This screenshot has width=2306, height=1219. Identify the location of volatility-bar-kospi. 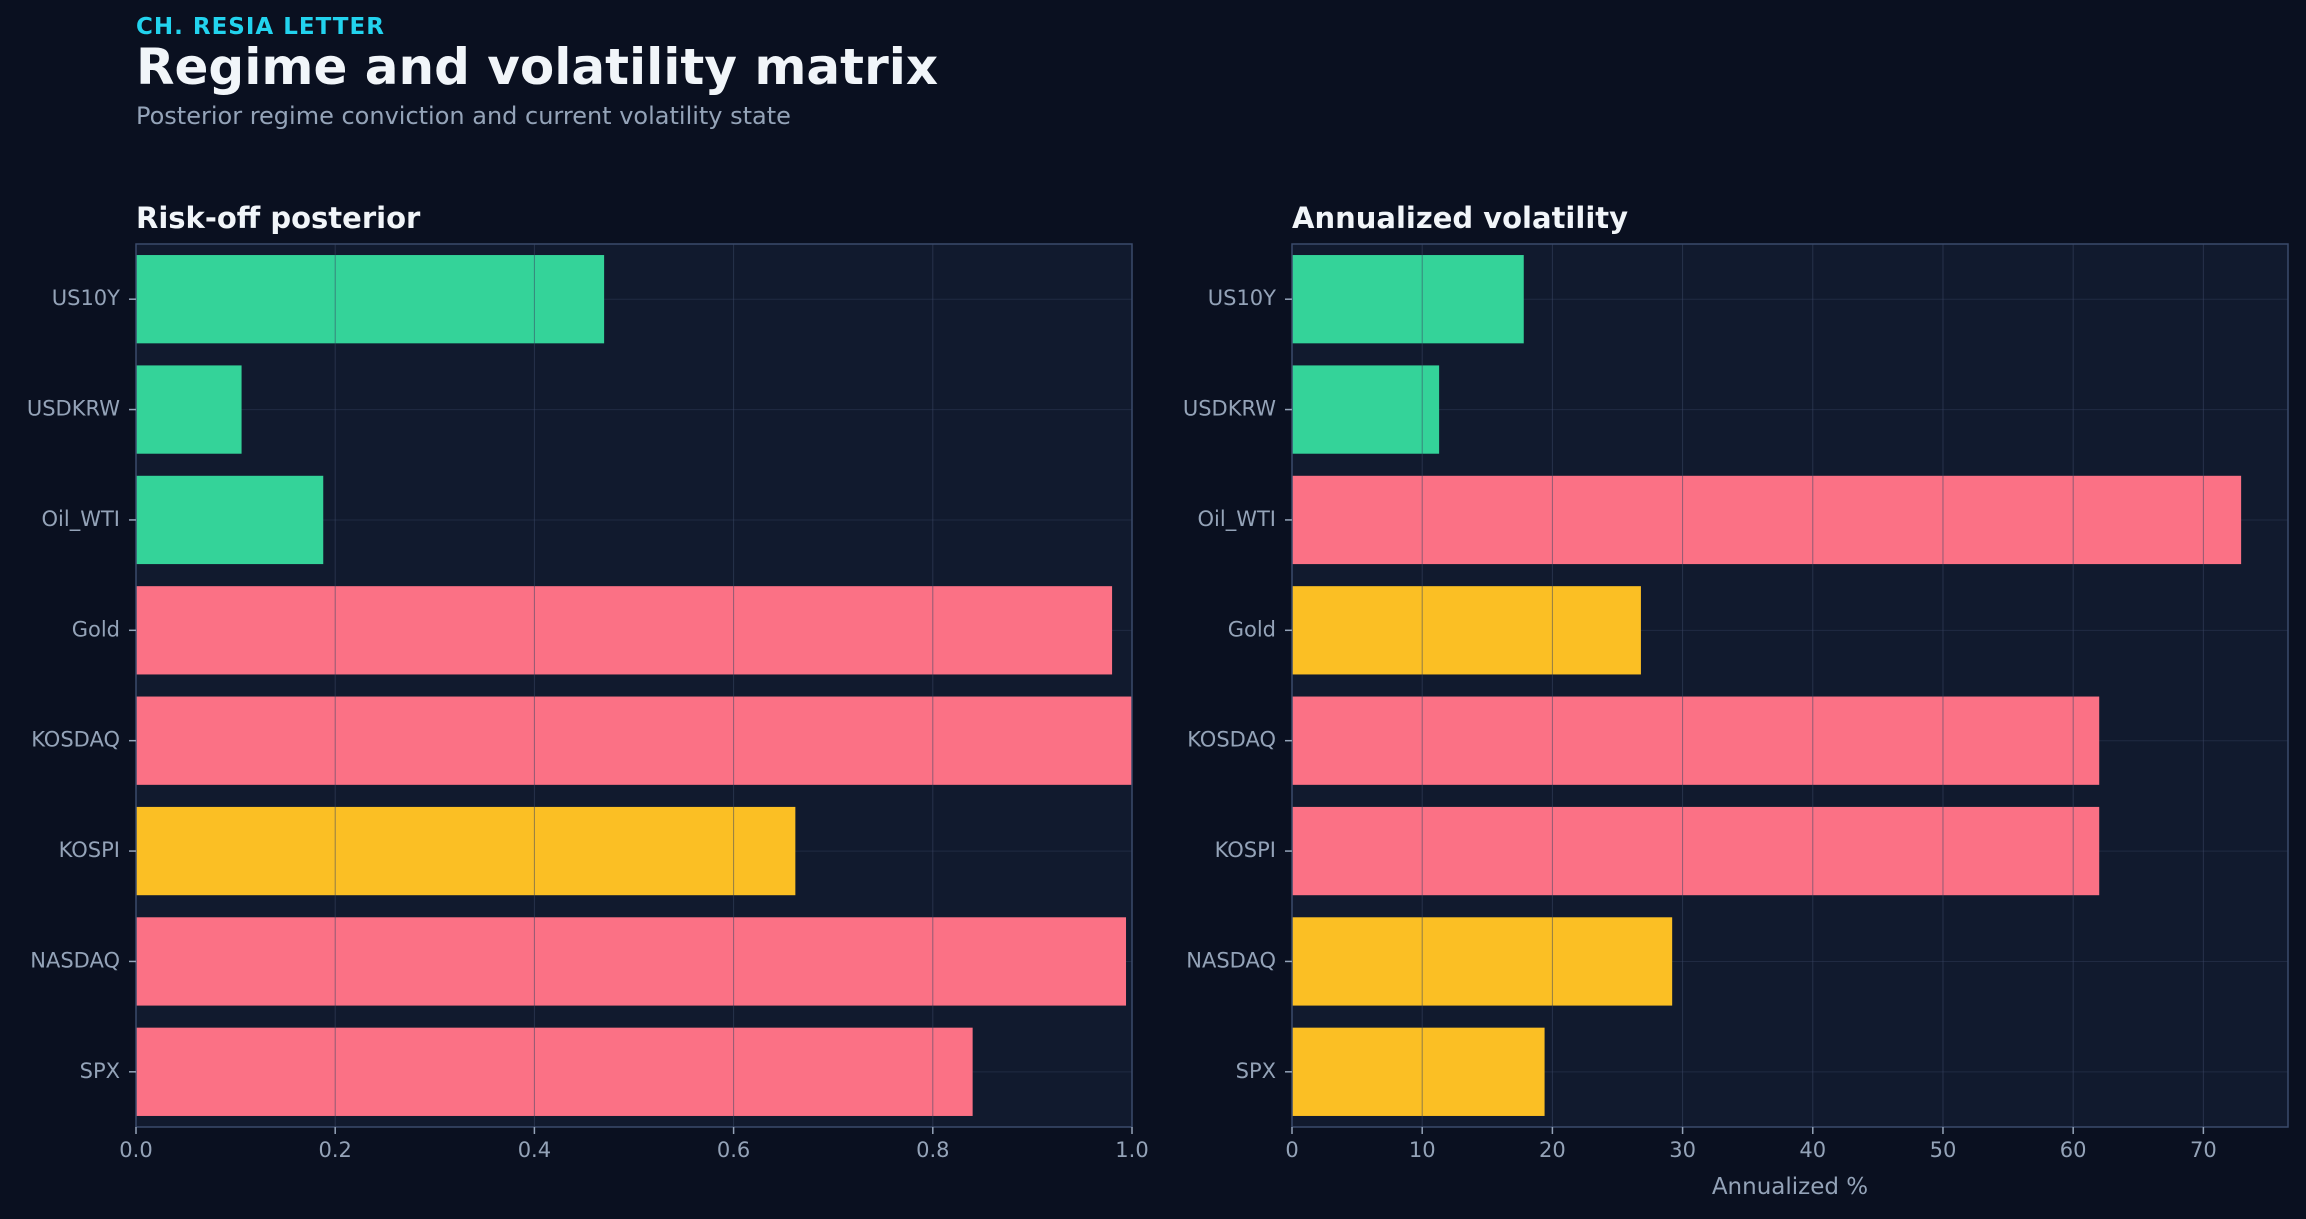
(1696, 851).